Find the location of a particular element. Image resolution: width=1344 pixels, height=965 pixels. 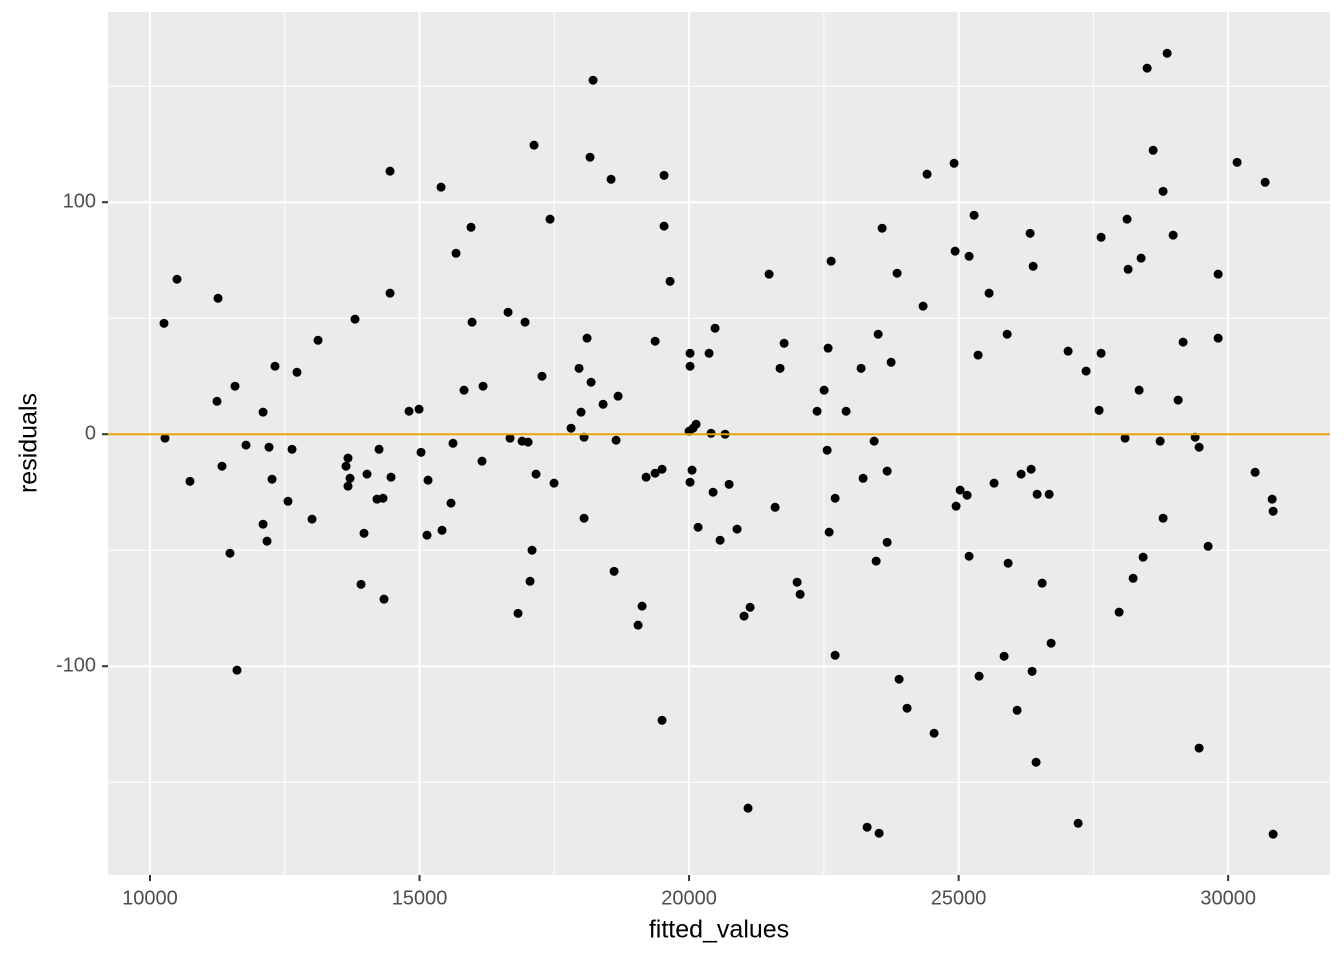

x-tick-label: 20000 is located at coordinates (689, 898).